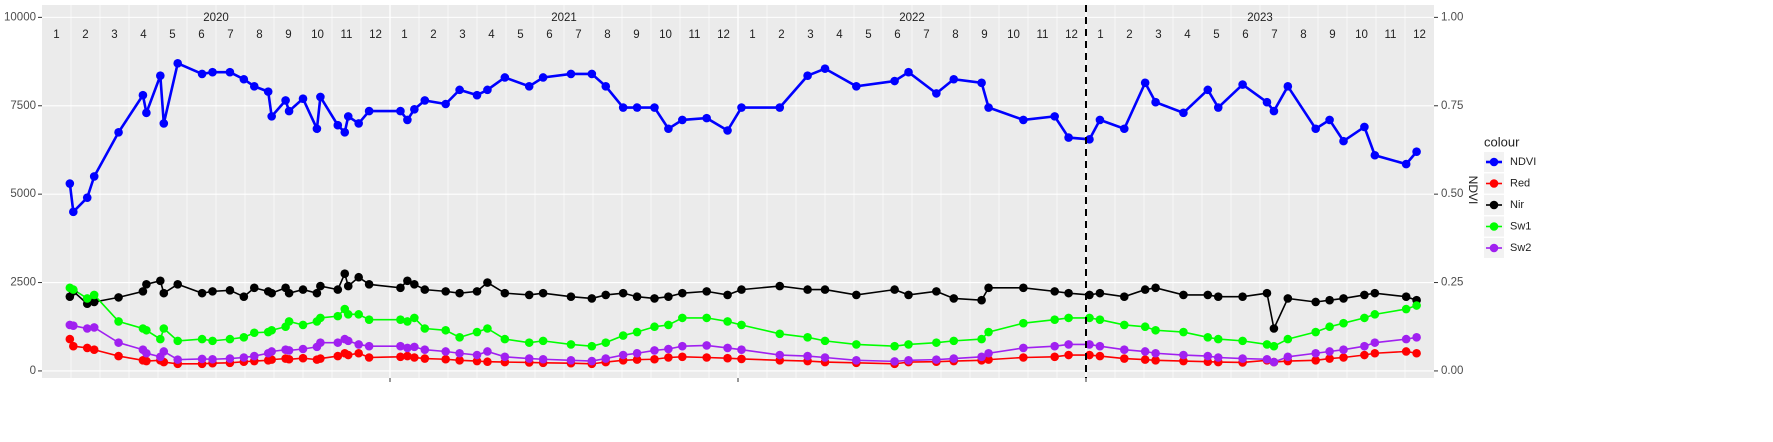 This screenshot has width=1773, height=442. What do you see at coordinates (375, 35) in the screenshot?
I see `month-label: 12` at bounding box center [375, 35].